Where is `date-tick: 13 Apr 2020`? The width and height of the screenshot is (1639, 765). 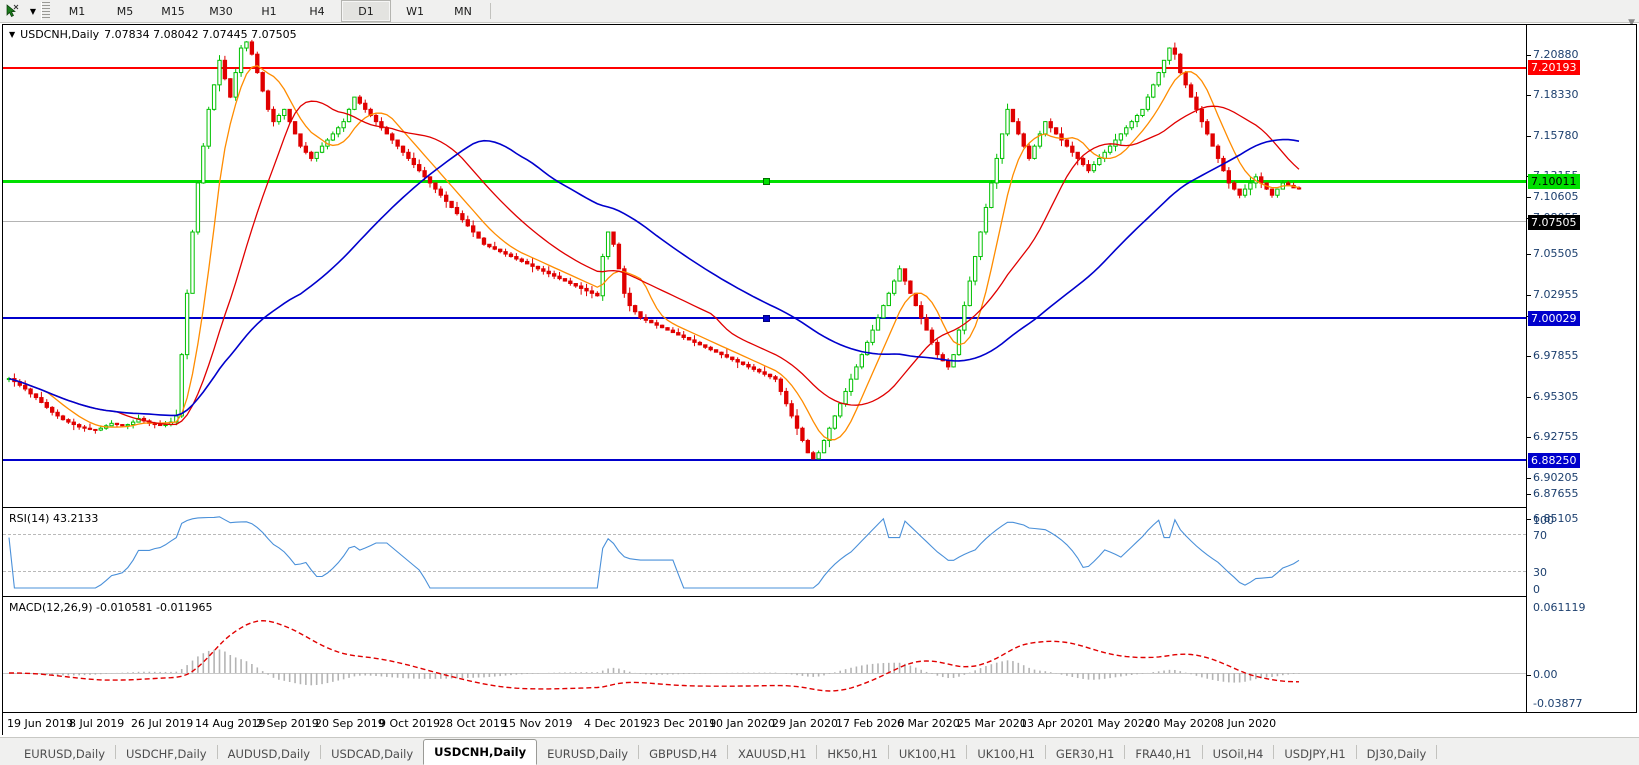 date-tick: 13 Apr 2020 is located at coordinates (1054, 723).